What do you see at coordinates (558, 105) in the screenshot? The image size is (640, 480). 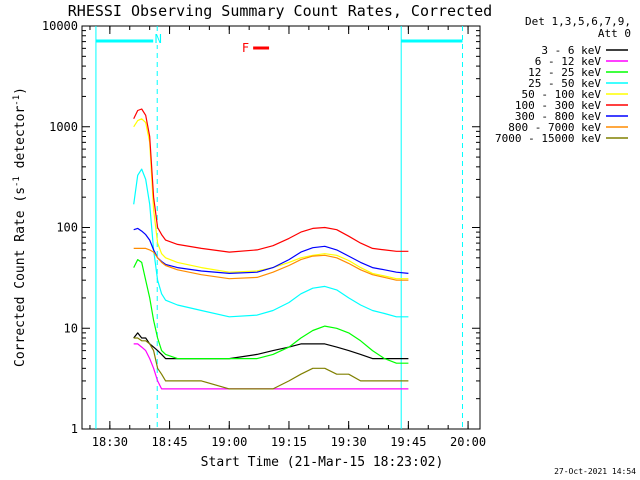 I see `legend-label: 100 - 300 keV` at bounding box center [558, 105].